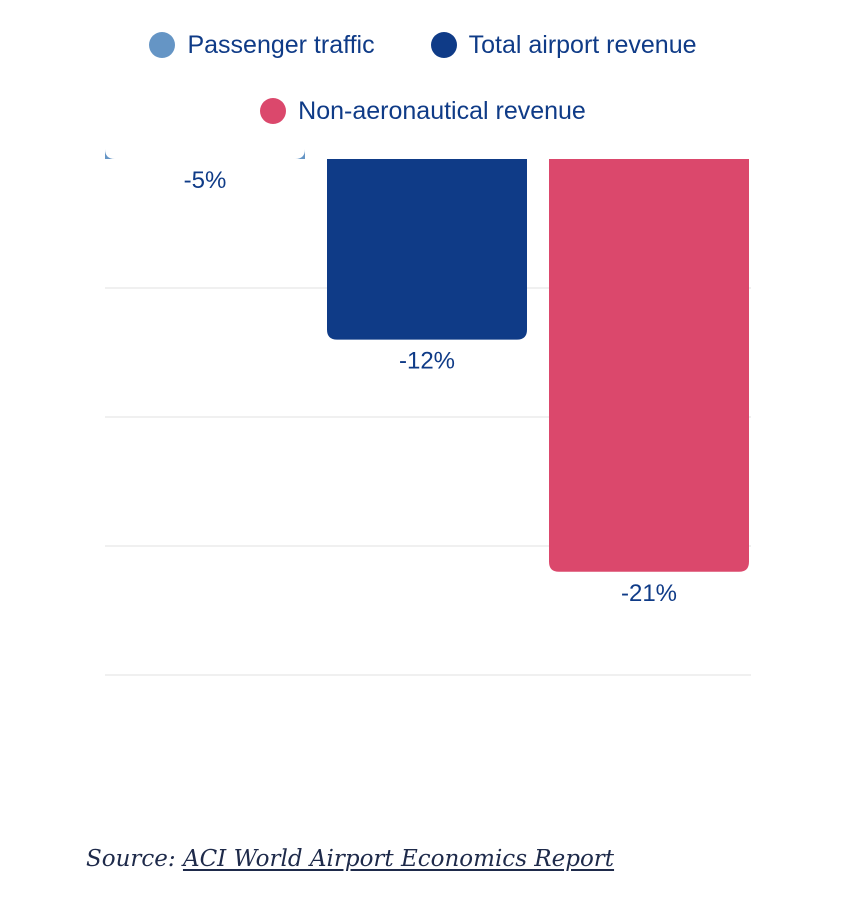 The image size is (846, 902). I want to click on legend-item-non-aeronautical-revenue: Non-aeronautical revenue, so click(423, 111).